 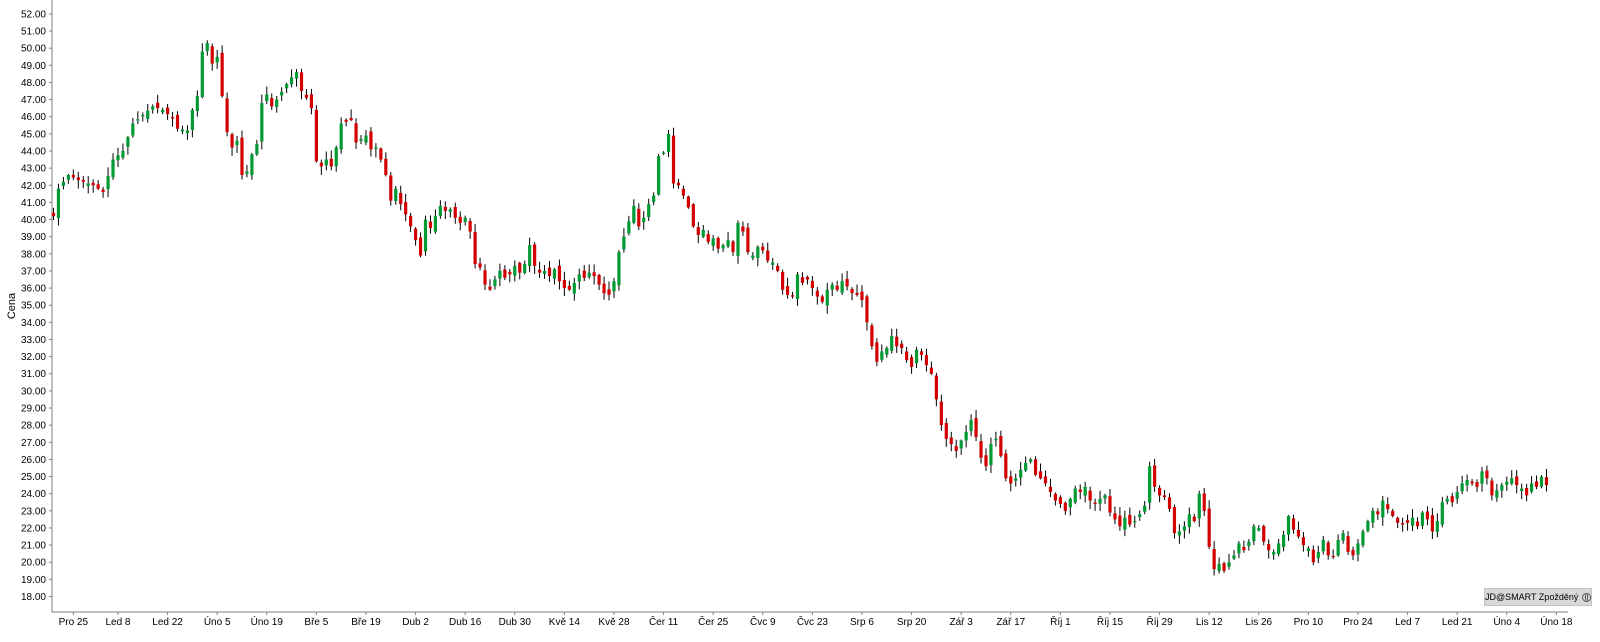 I want to click on x-tick-label: Led 22, so click(x=167, y=622).